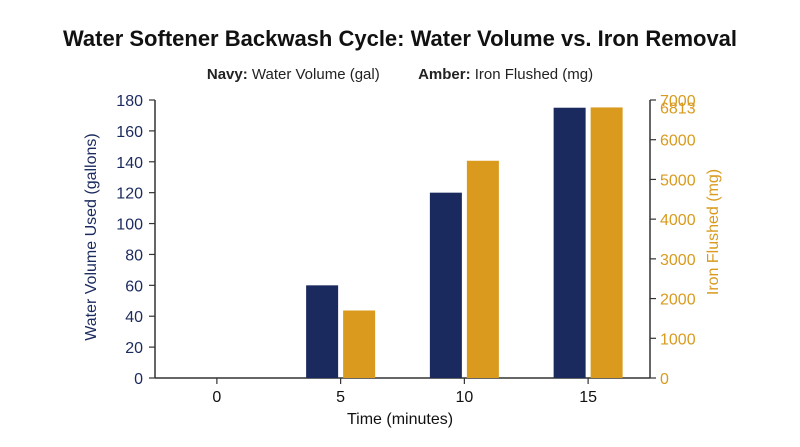 This screenshot has height=447, width=800. I want to click on y-left-tick-label: 180, so click(129, 101).